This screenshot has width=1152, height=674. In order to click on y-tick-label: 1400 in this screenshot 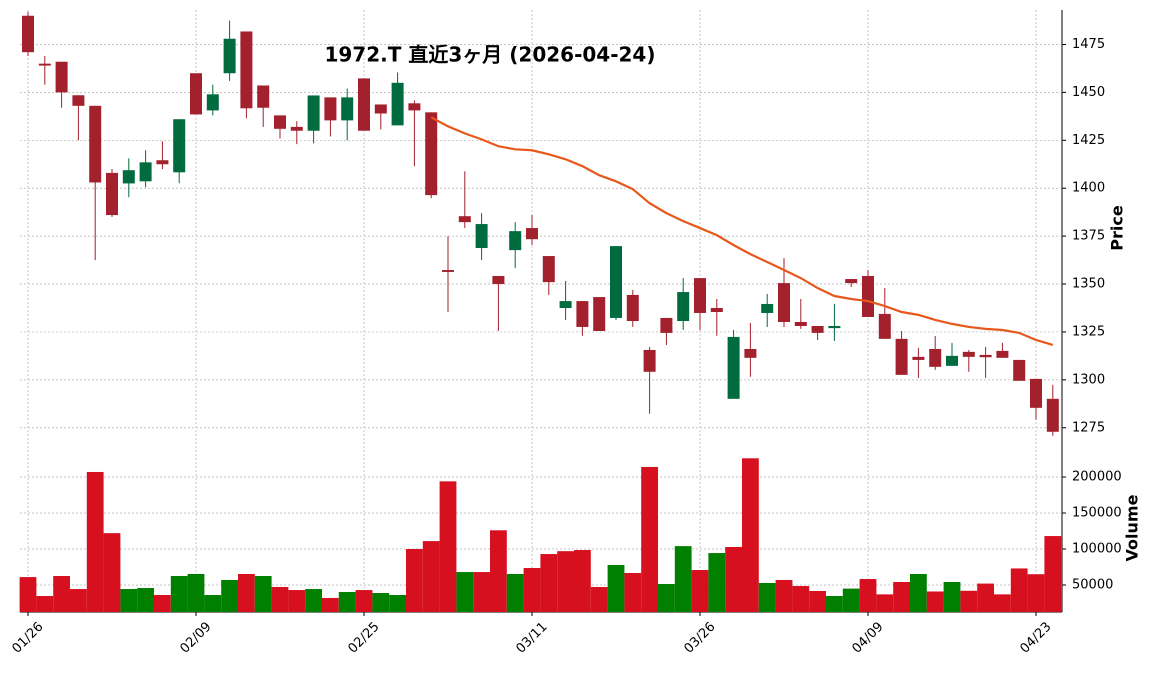, I will do `click(1088, 188)`.